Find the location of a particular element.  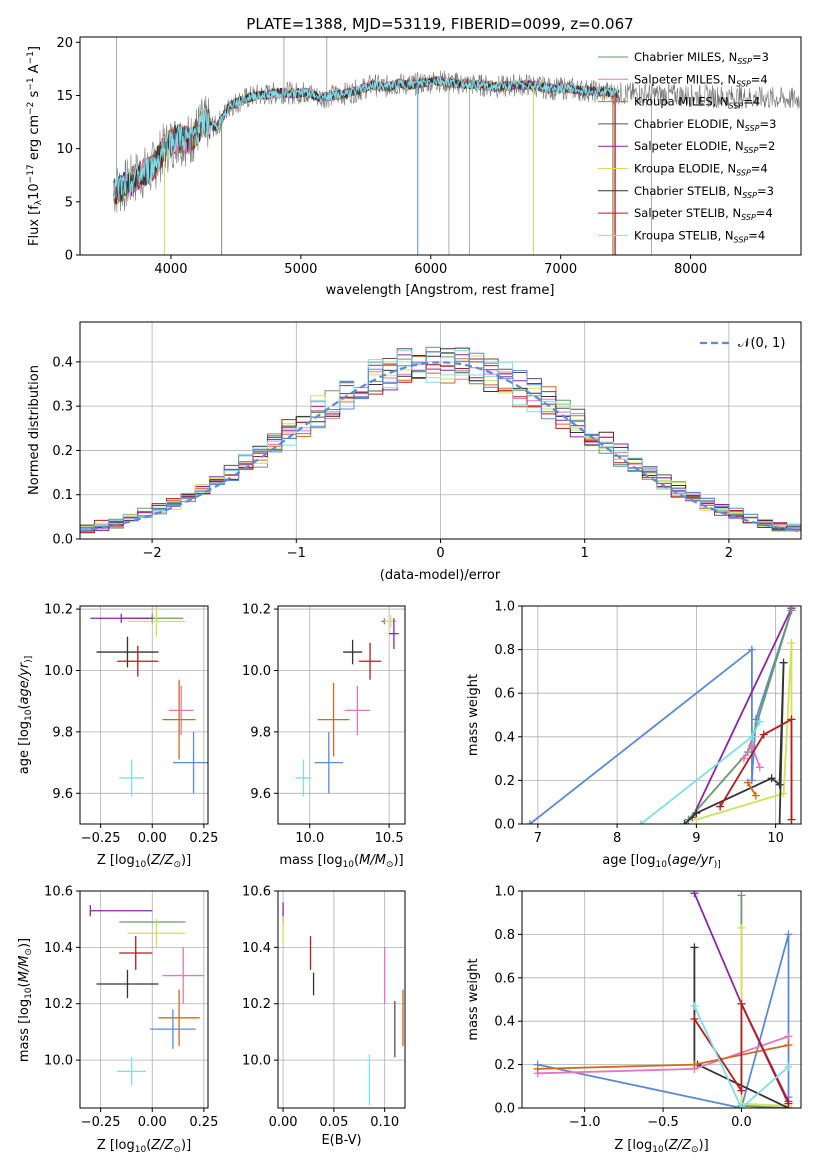

x-tick-label: −0.25 is located at coordinates (101, 1122).